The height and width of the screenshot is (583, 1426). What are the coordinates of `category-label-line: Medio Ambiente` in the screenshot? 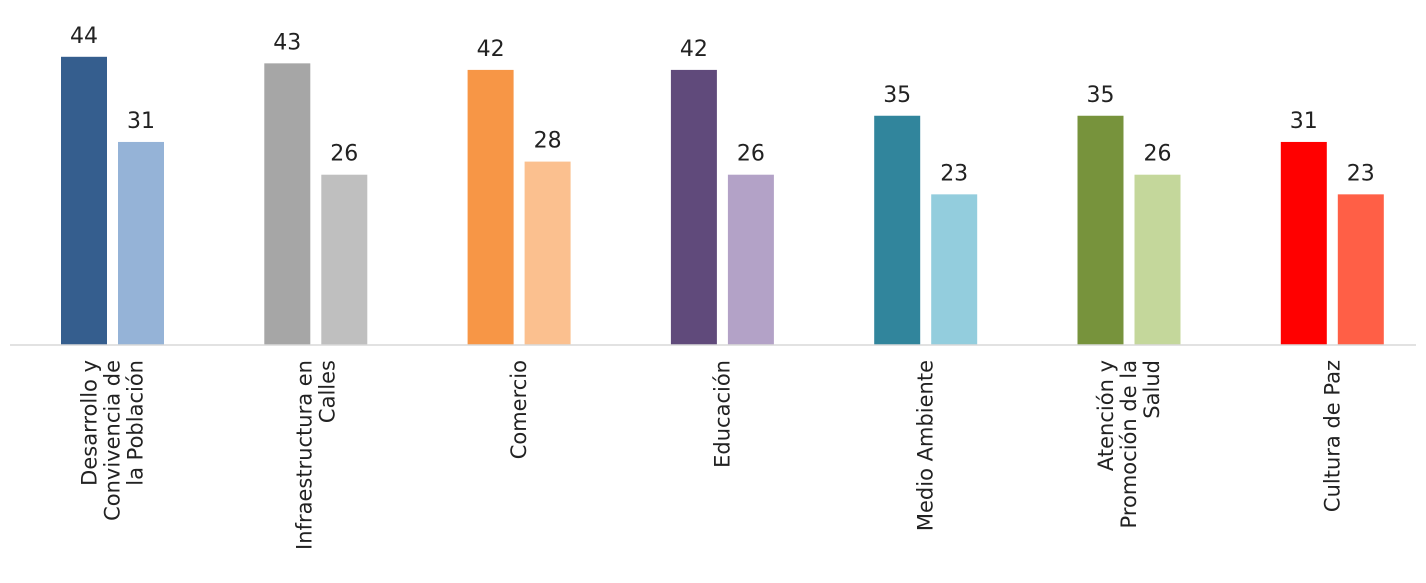 It's located at (926, 445).